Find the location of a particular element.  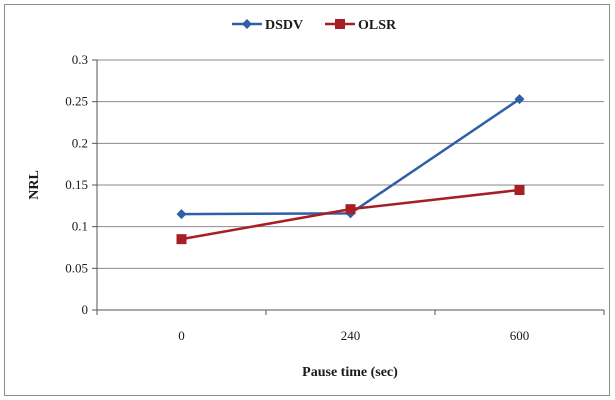

y-tick-label: 0.05 is located at coordinates (76, 267).